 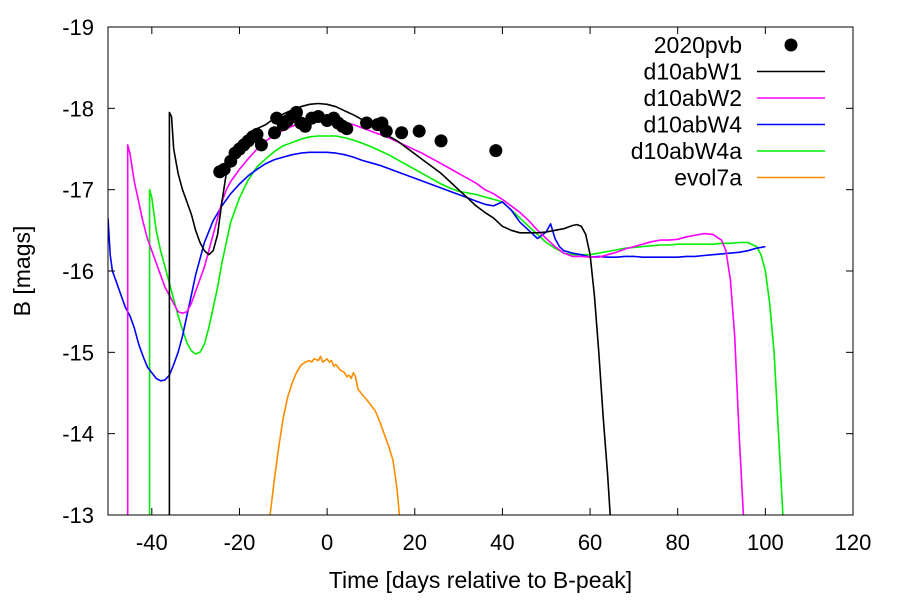 What do you see at coordinates (78, 352) in the screenshot?
I see `y-tick-label: -15` at bounding box center [78, 352].